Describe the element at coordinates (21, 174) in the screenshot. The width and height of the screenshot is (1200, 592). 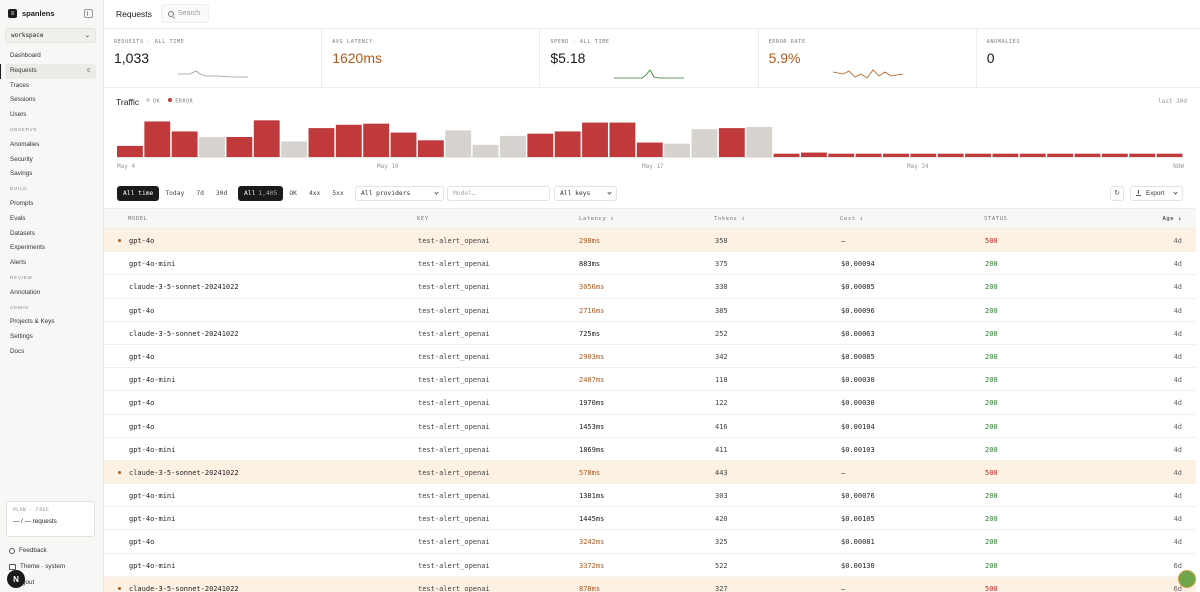
I see `sidebar-item-savings: Savings` at that location.